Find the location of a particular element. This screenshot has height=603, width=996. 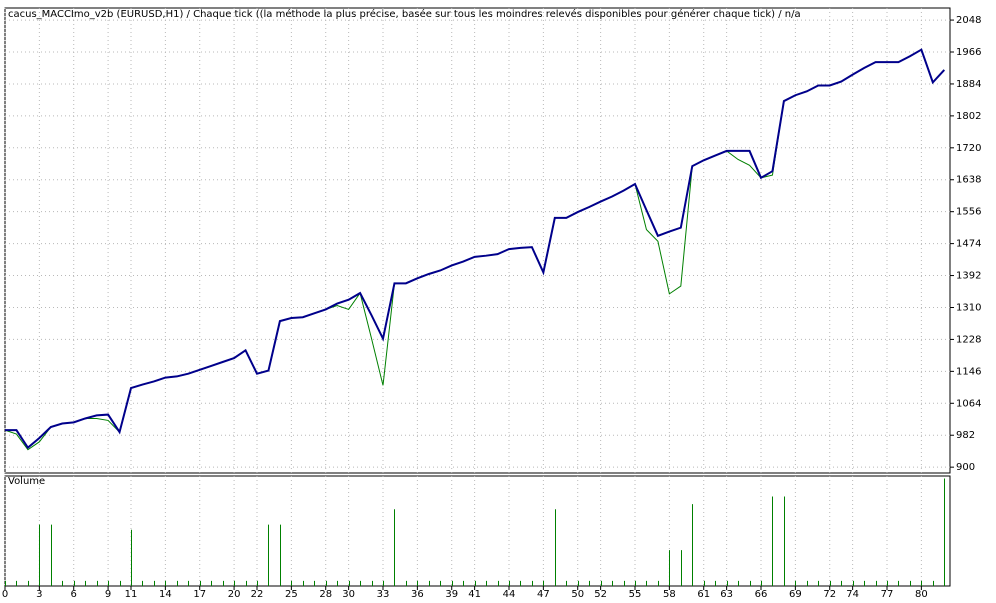

x-tick-label: 33 is located at coordinates (383, 594).